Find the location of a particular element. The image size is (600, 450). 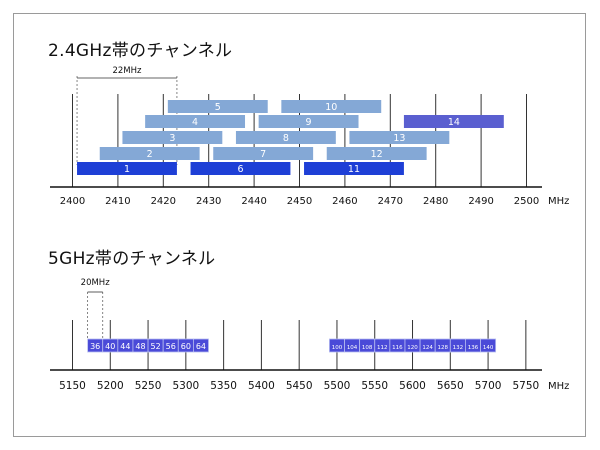

channel-5g-label-36: 36 is located at coordinates (95, 346).